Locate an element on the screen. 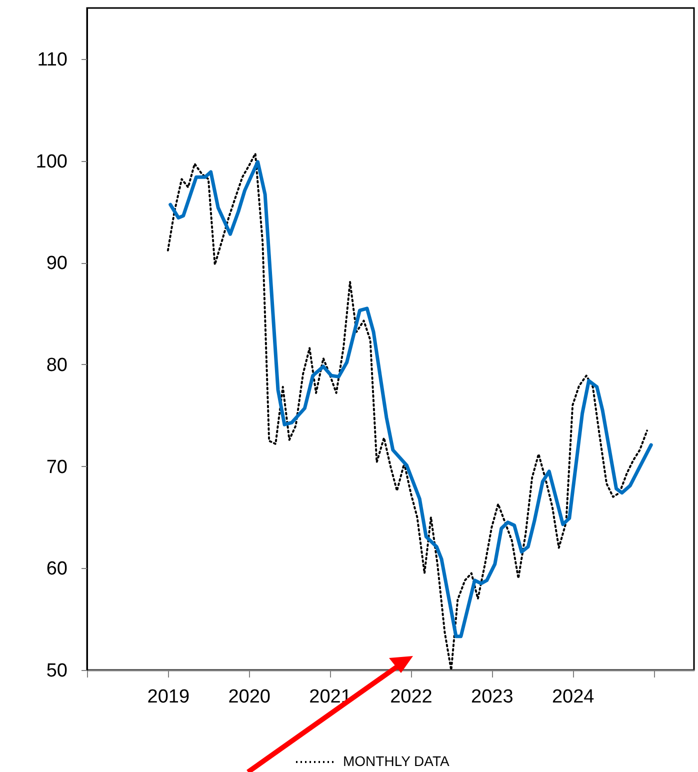 The image size is (698, 772). legend-label: MONTHLY DATA is located at coordinates (396, 761).